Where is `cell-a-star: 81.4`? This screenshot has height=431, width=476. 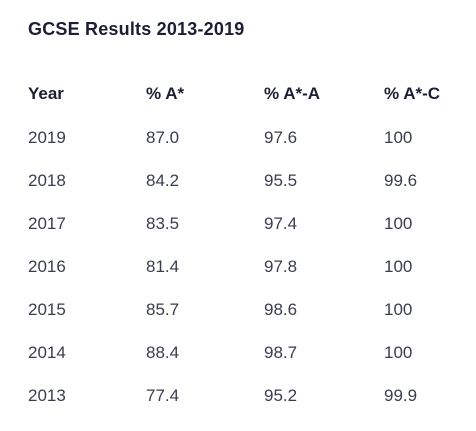 cell-a-star: 81.4 is located at coordinates (163, 266).